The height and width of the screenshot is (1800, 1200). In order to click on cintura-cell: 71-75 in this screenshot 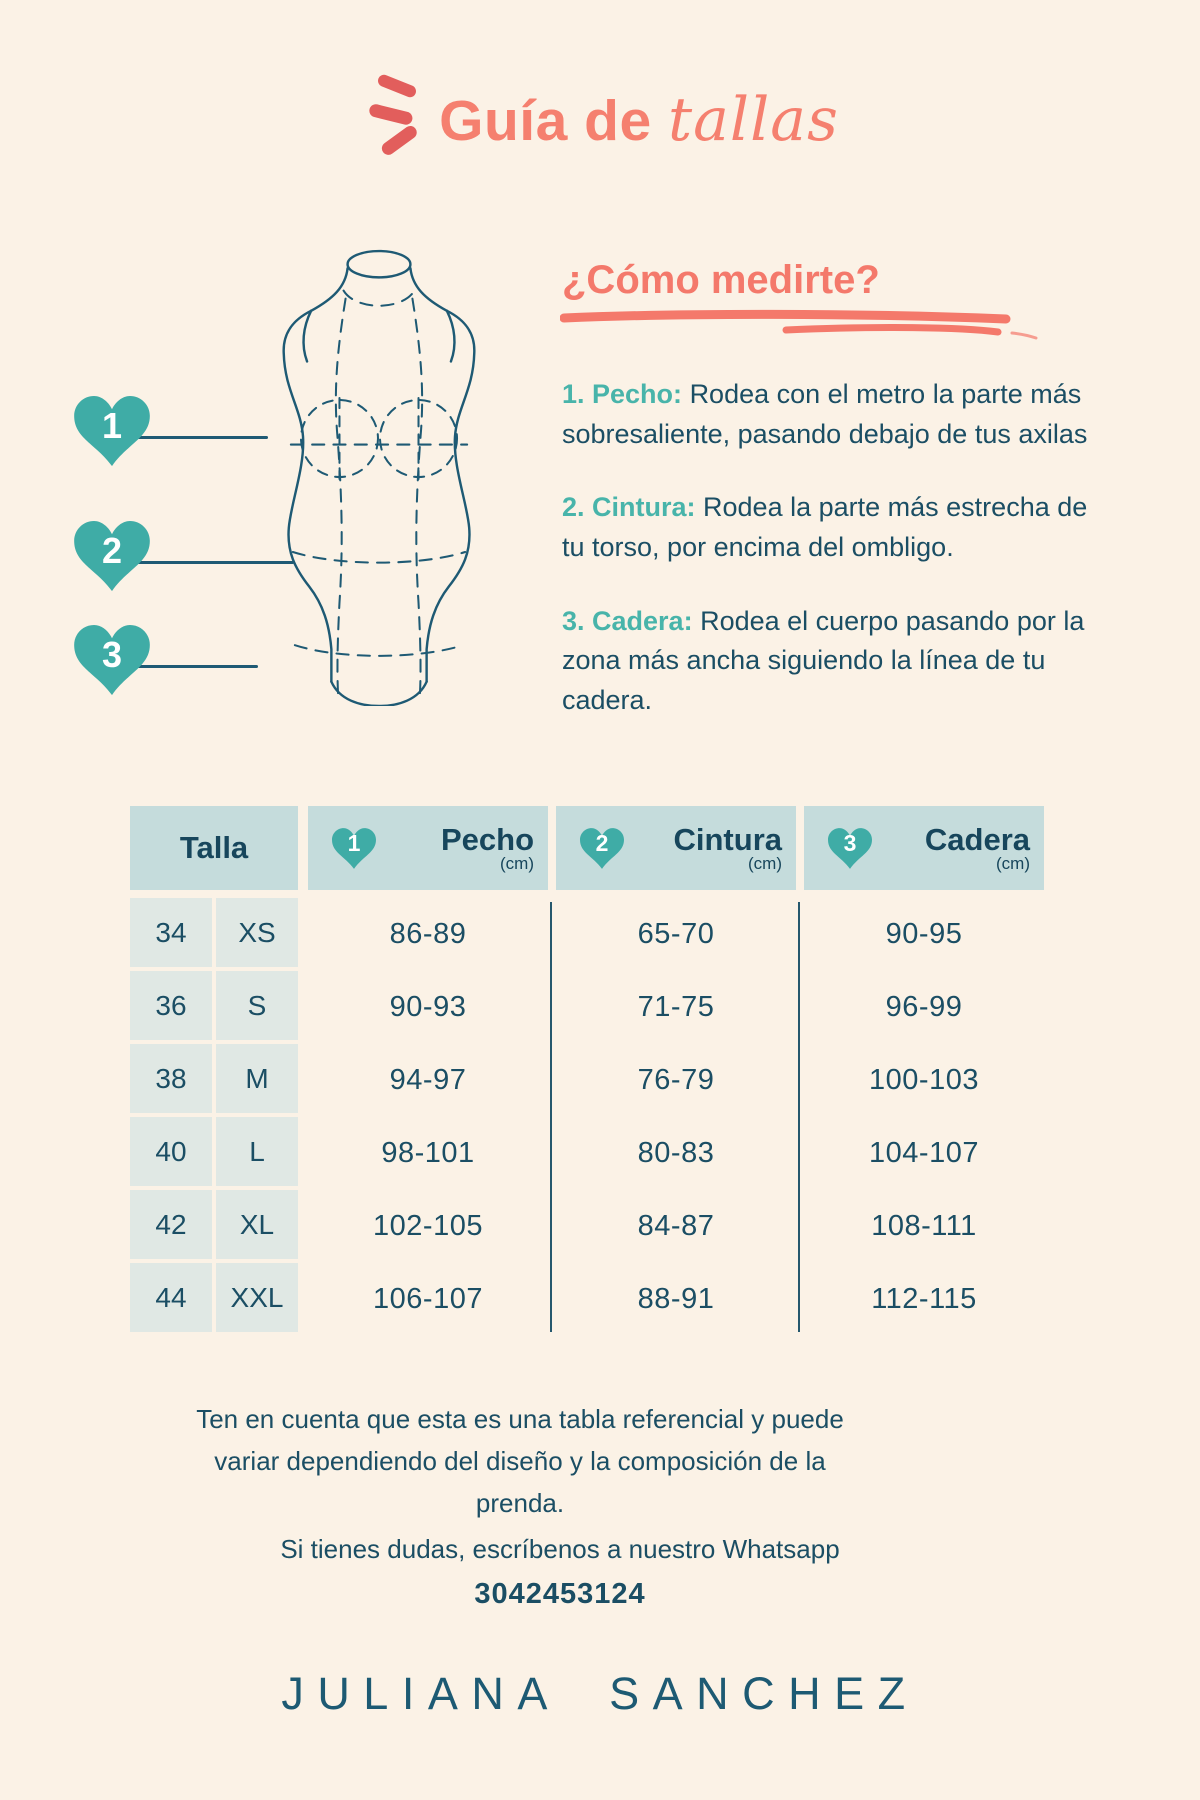, I will do `click(676, 1007)`.